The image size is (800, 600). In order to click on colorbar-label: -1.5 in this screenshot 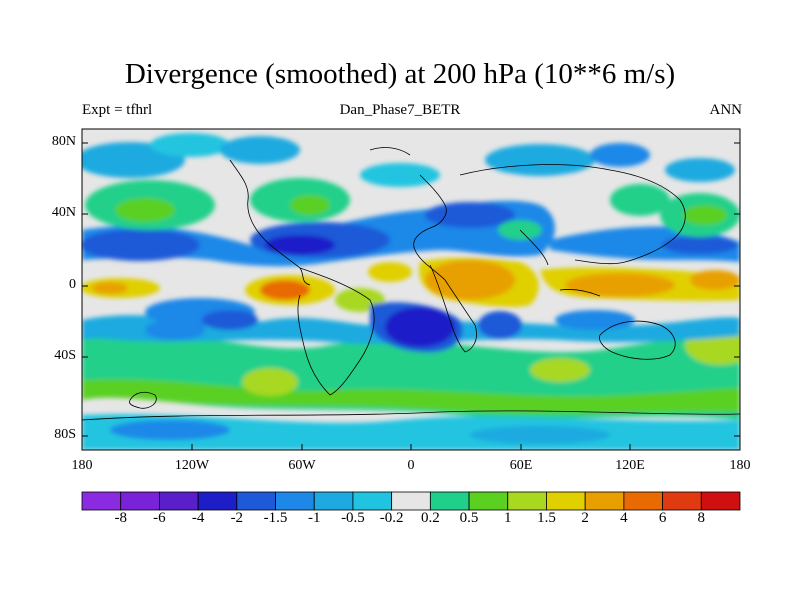, I will do `click(275, 518)`.